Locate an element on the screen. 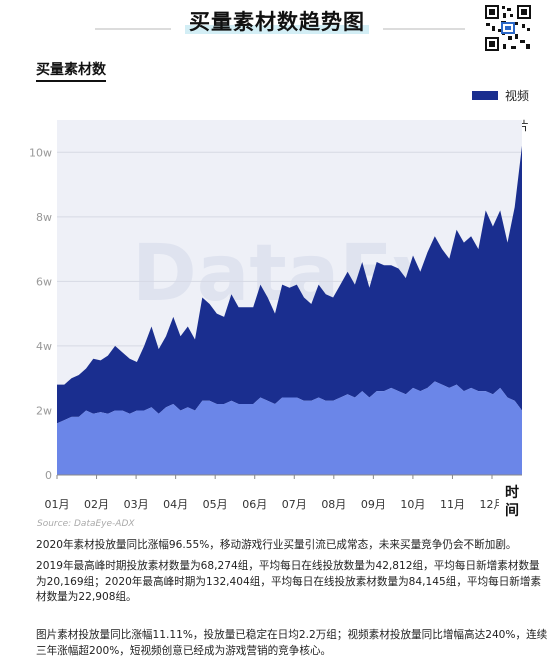 The height and width of the screenshot is (671, 554). y-tick-label-4: 8w is located at coordinates (44, 217).